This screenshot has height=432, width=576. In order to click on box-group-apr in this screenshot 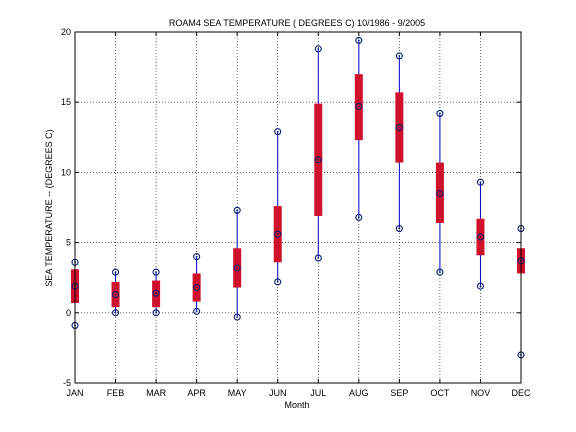, I will do `click(196, 284)`.